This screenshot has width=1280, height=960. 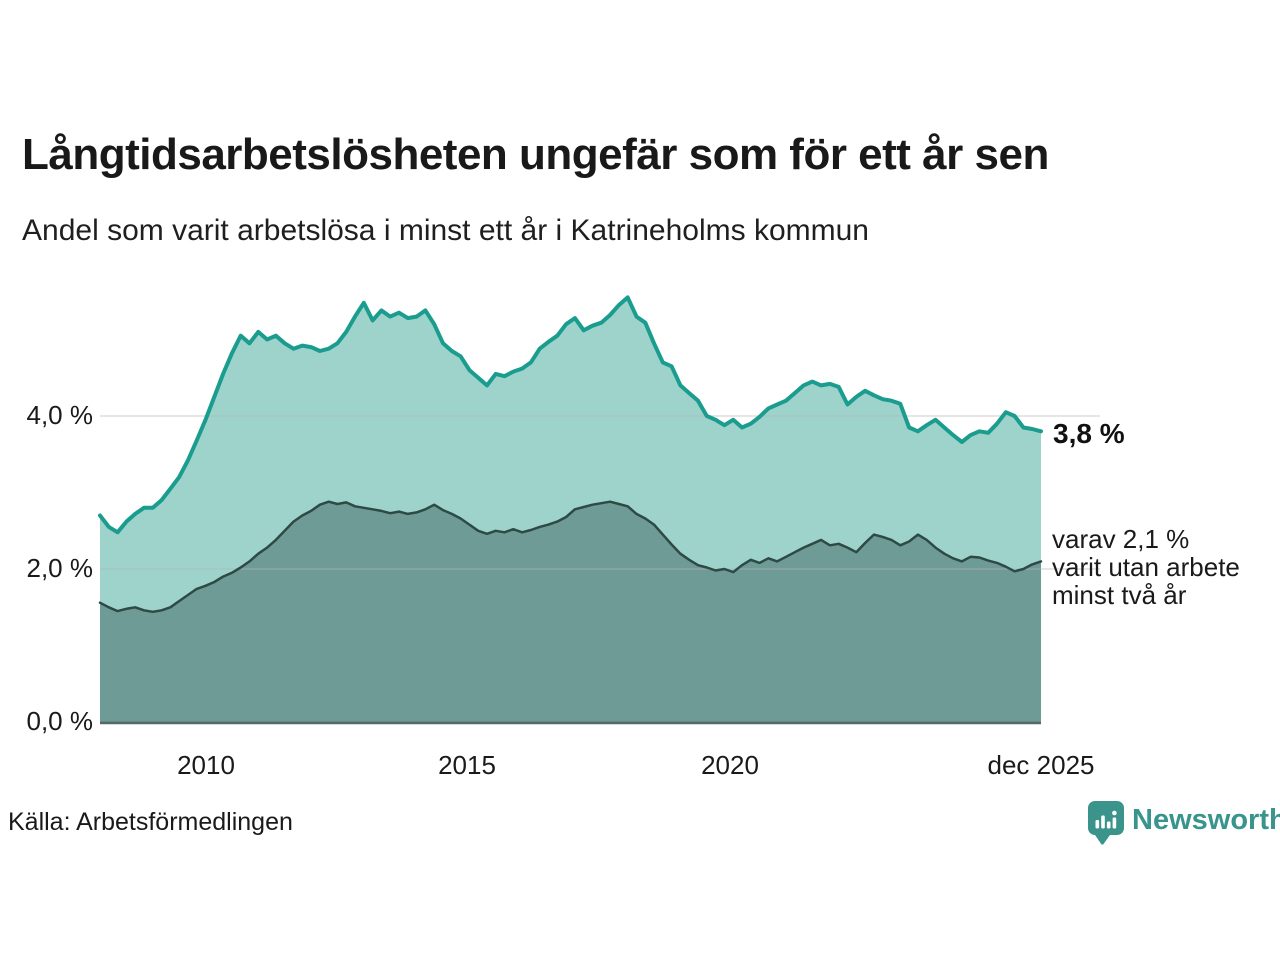 I want to click on newsworthy-bubble-chart-icon, so click(x=1106, y=823).